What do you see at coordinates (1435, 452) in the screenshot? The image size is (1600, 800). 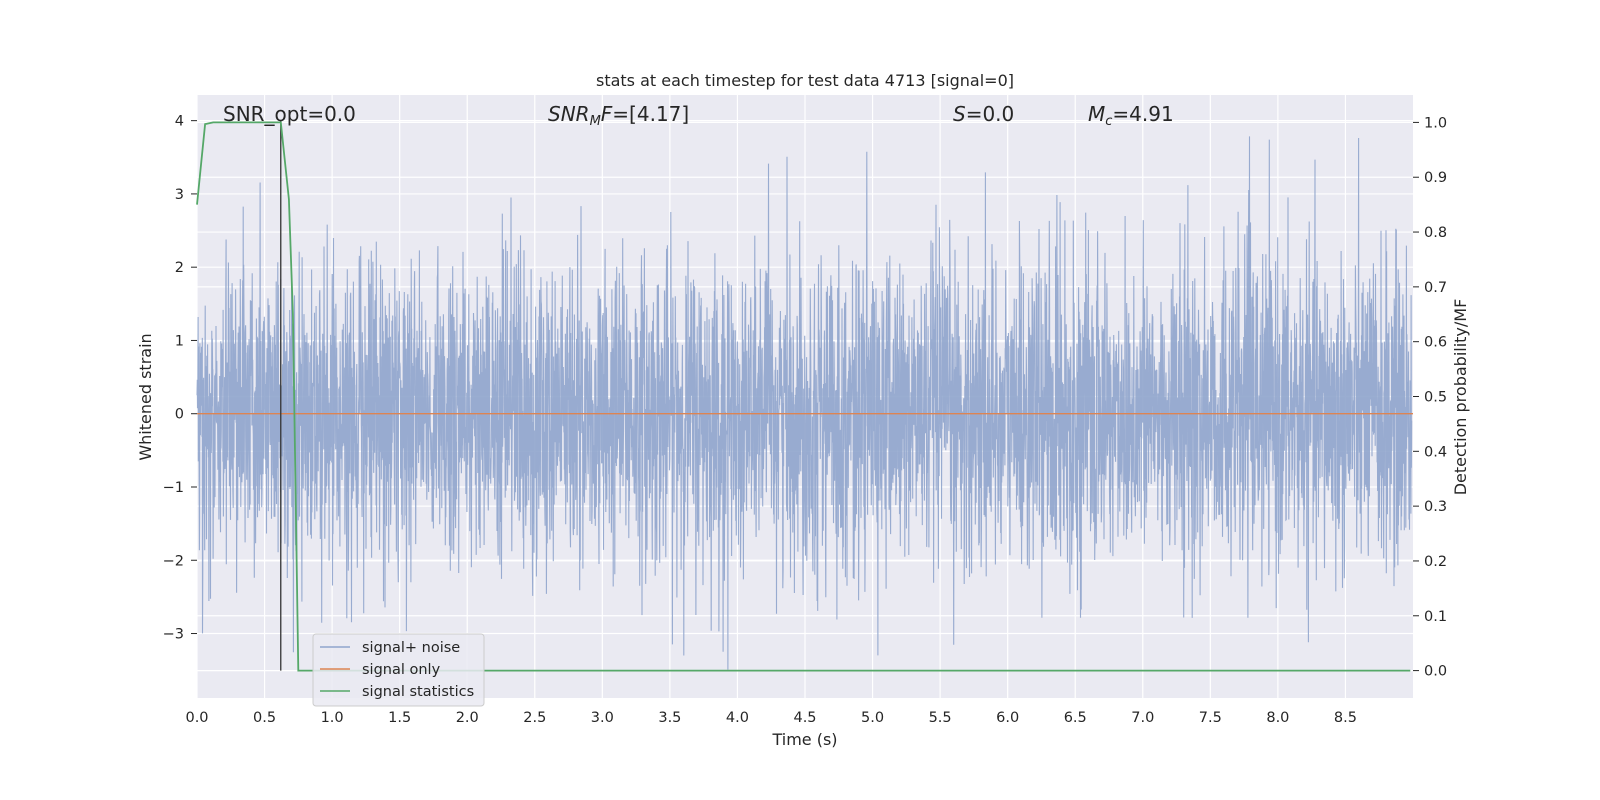 I see `y-right-tick-label: 0.4` at bounding box center [1435, 452].